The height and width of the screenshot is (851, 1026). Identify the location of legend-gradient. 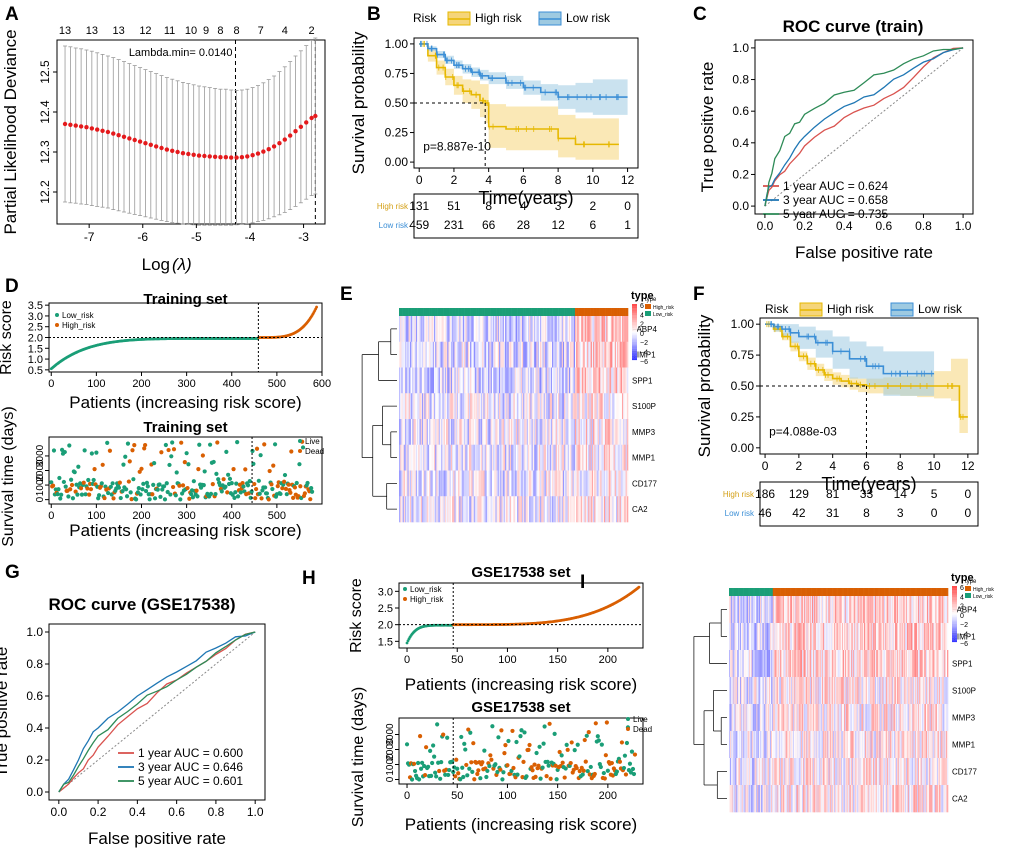
(634, 354).